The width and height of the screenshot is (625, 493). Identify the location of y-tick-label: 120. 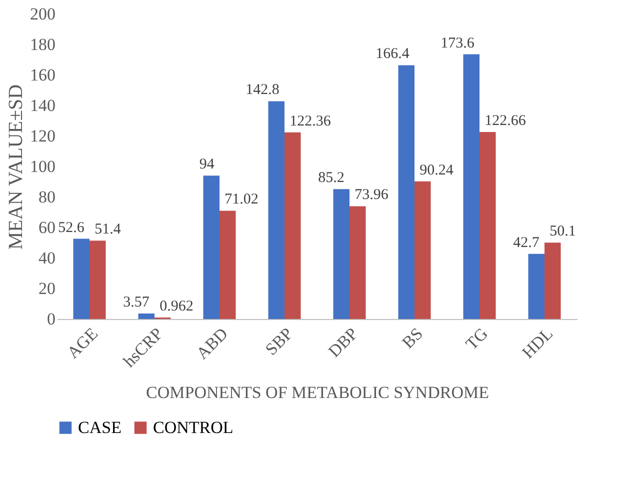
(43, 136).